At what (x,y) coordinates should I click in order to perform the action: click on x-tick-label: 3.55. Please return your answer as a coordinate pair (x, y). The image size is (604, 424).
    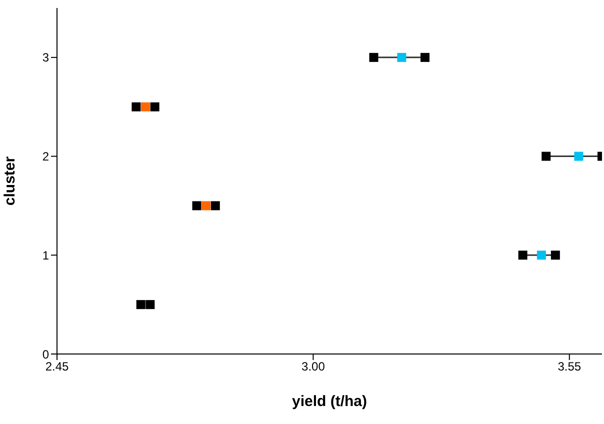
    Looking at the image, I should click on (570, 367).